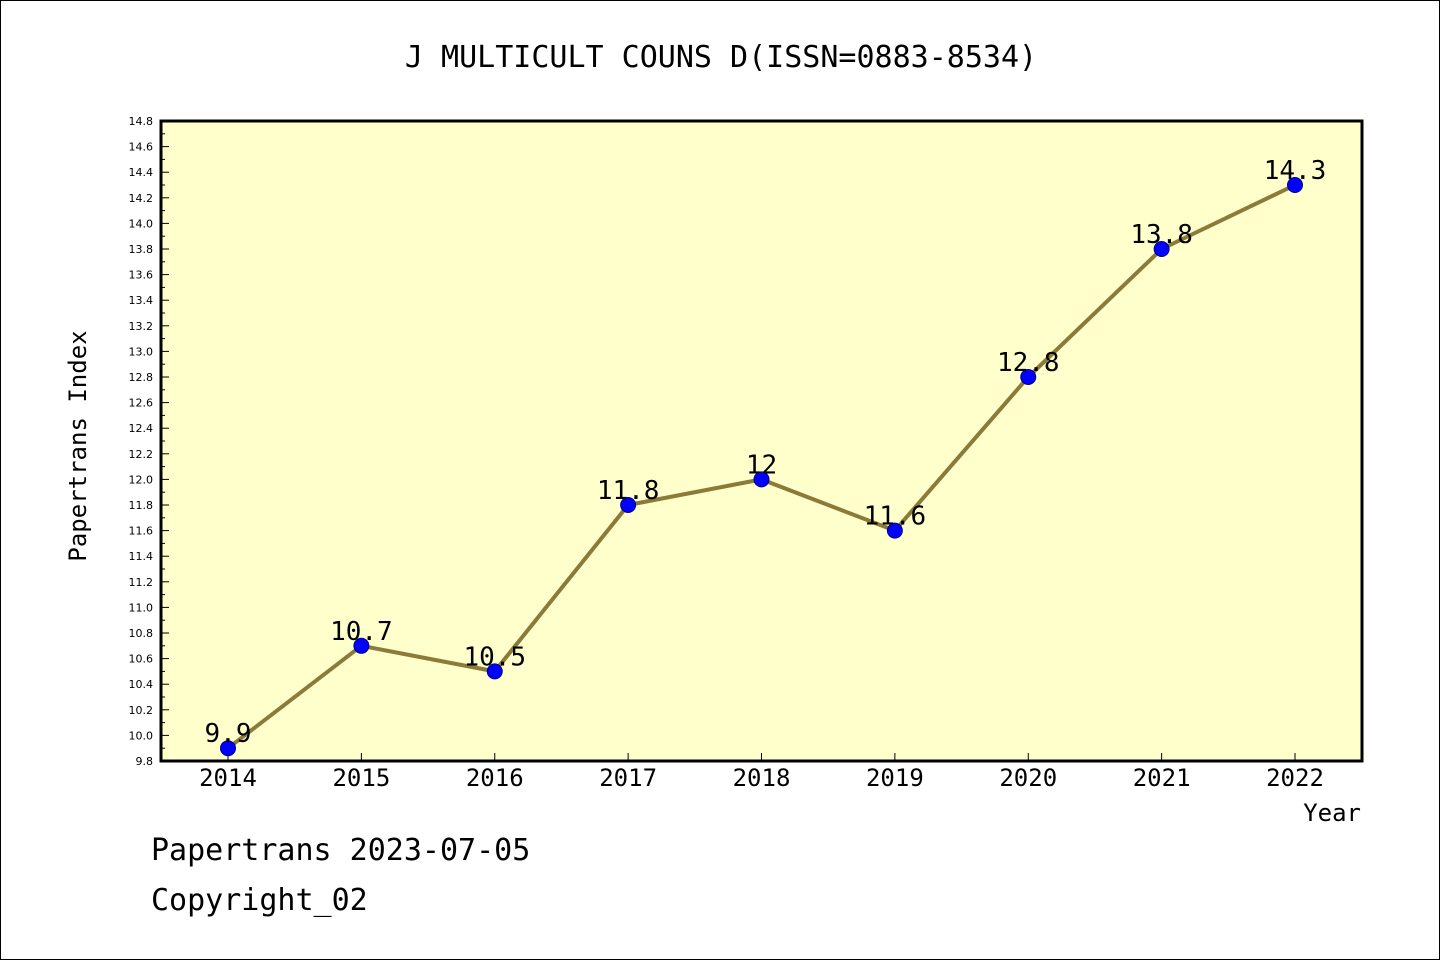 The height and width of the screenshot is (960, 1440). What do you see at coordinates (141, 428) in the screenshot?
I see `y-tick-label: 12.4` at bounding box center [141, 428].